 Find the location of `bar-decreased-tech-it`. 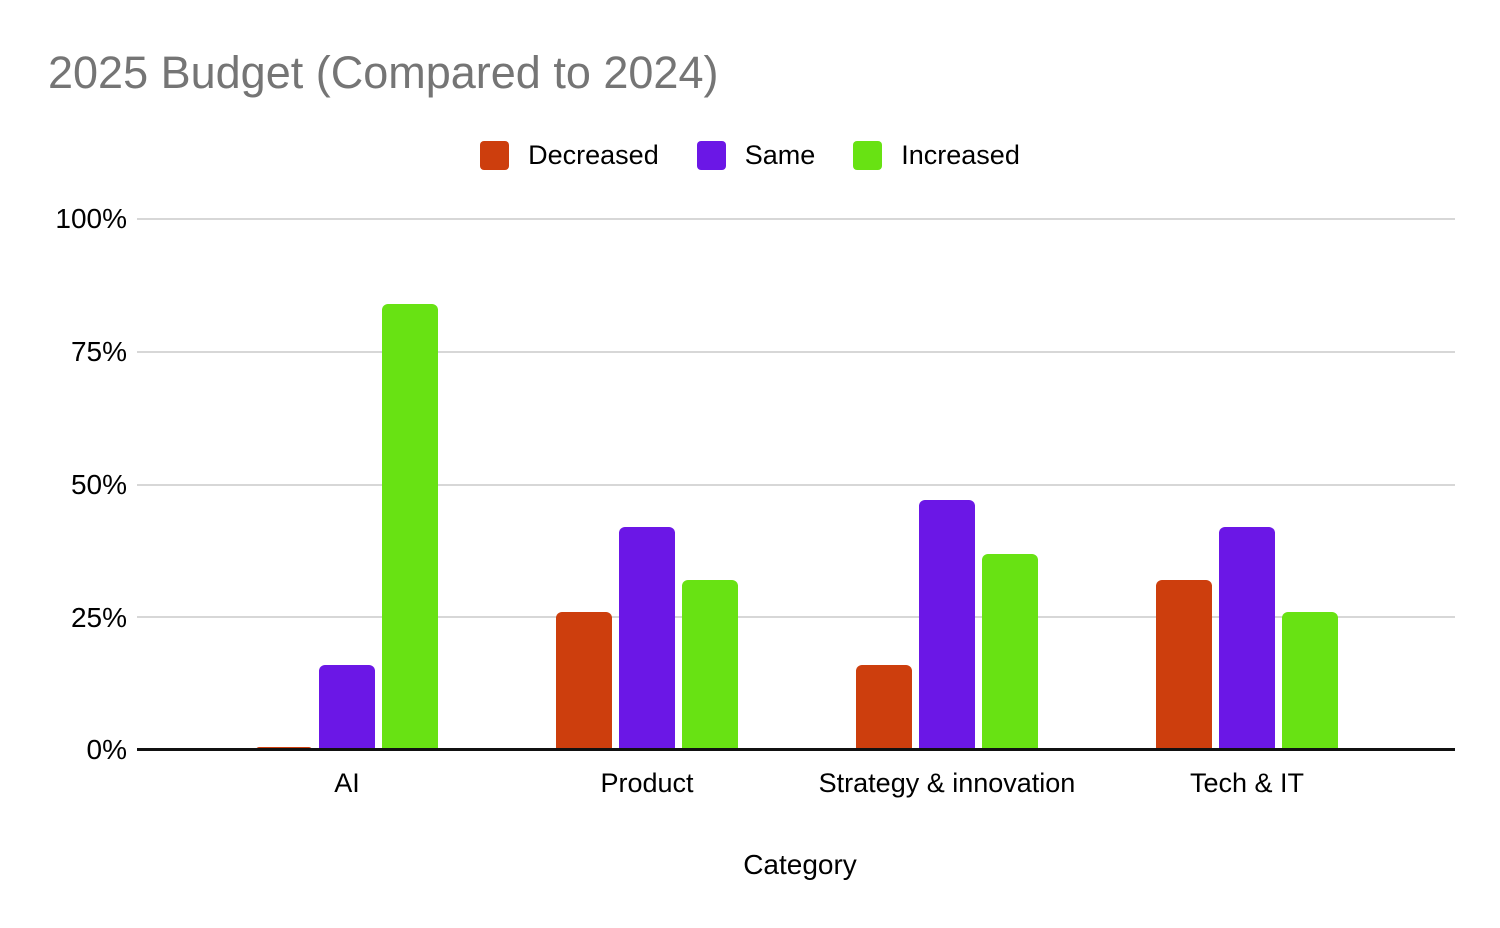

bar-decreased-tech-it is located at coordinates (1184, 665).